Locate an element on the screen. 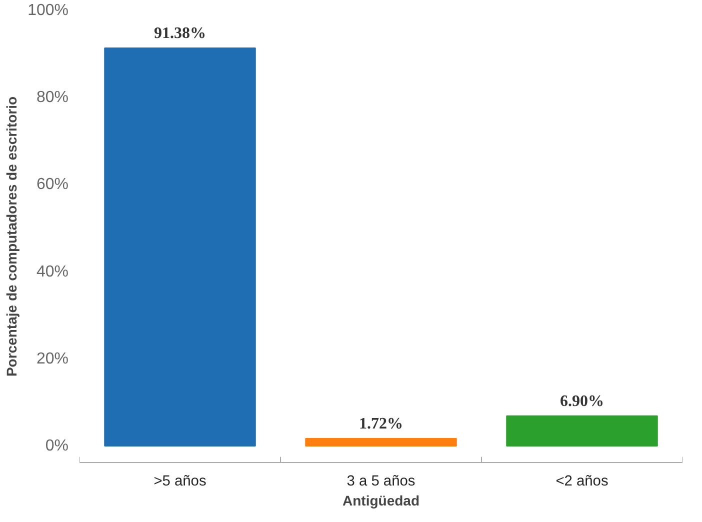 Image resolution: width=702 pixels, height=522 pixels. x-axis-title: Antigüedad is located at coordinates (381, 500).